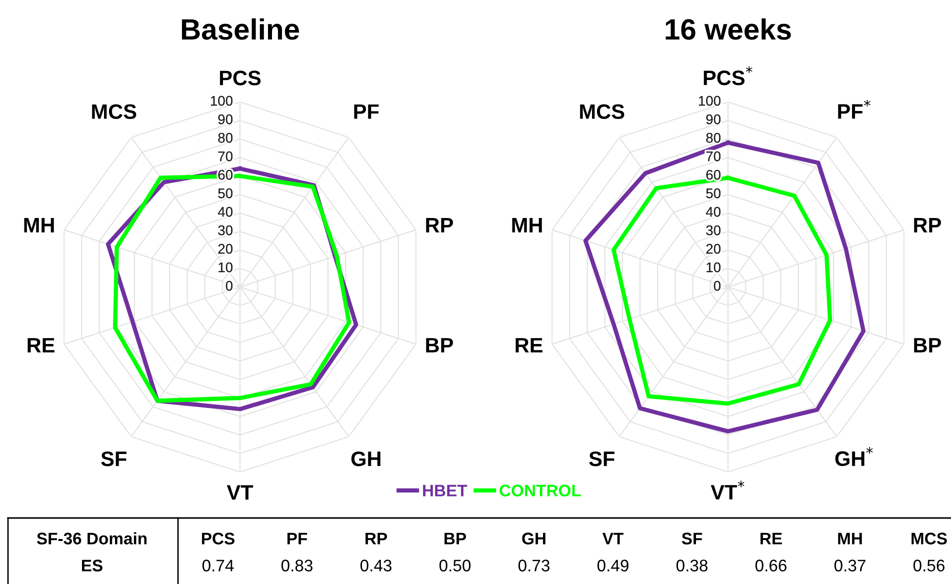 The width and height of the screenshot is (951, 584). I want to click on data-label: 0.66, so click(770, 566).